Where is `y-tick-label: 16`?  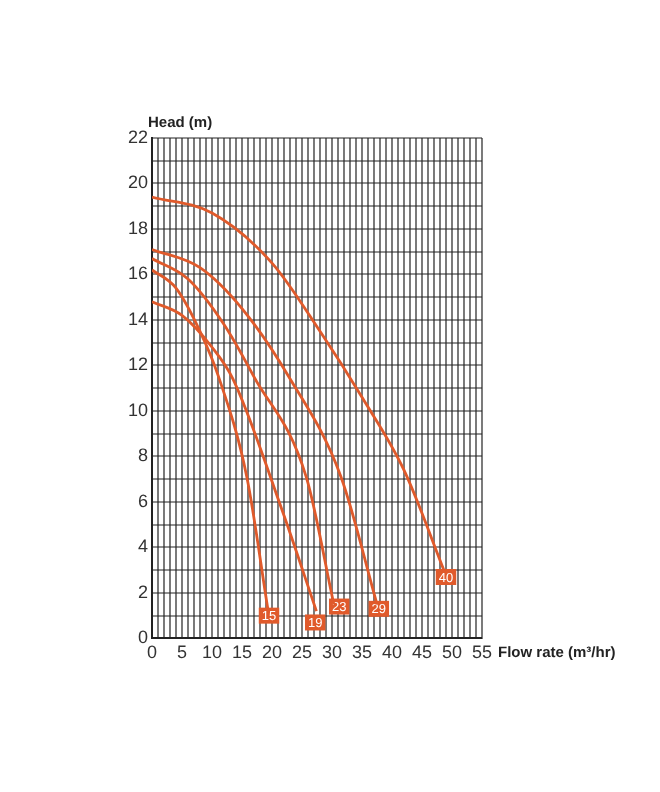 y-tick-label: 16 is located at coordinates (138, 273).